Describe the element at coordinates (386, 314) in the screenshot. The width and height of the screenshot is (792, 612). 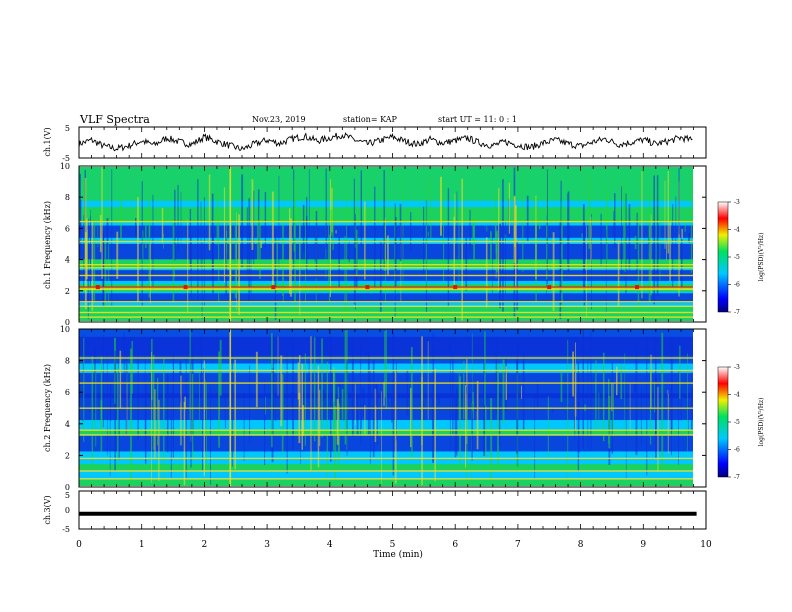
I see `spectrogram-band-mid` at that location.